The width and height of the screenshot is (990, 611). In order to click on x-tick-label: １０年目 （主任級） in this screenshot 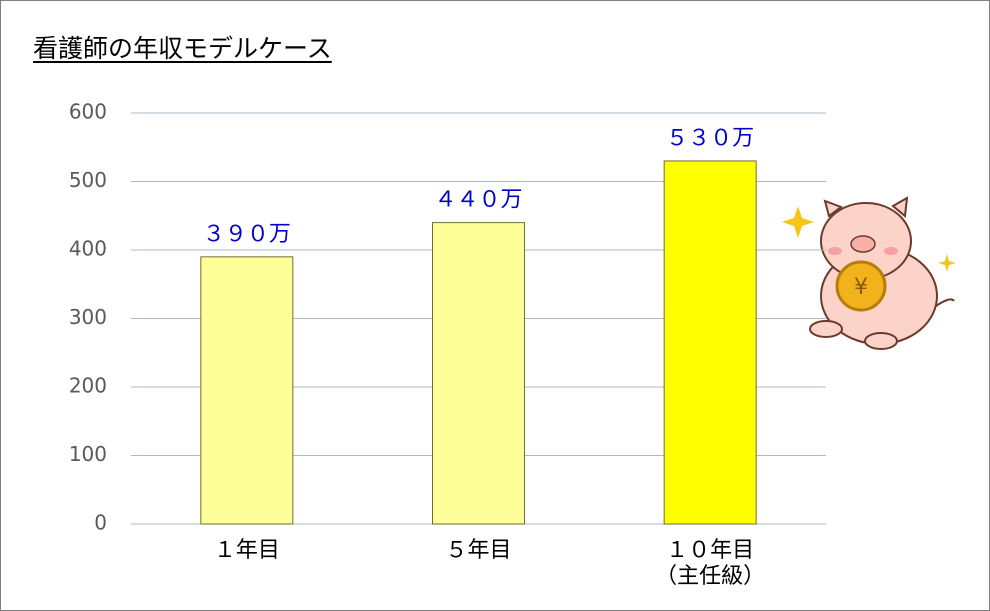, I will do `click(710, 563)`.